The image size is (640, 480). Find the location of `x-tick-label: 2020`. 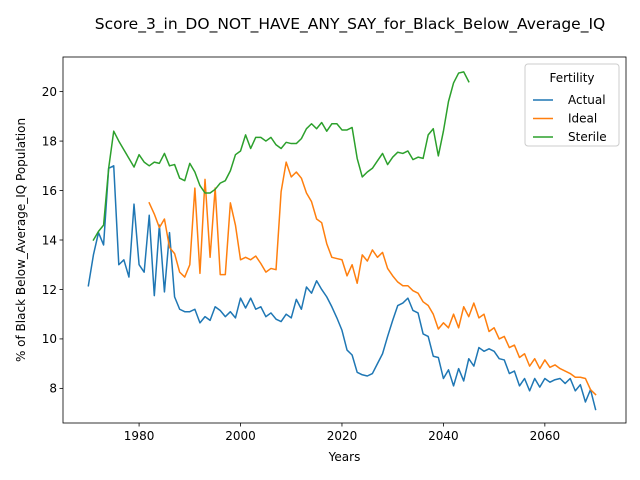

x-tick-label: 2020 is located at coordinates (342, 436).